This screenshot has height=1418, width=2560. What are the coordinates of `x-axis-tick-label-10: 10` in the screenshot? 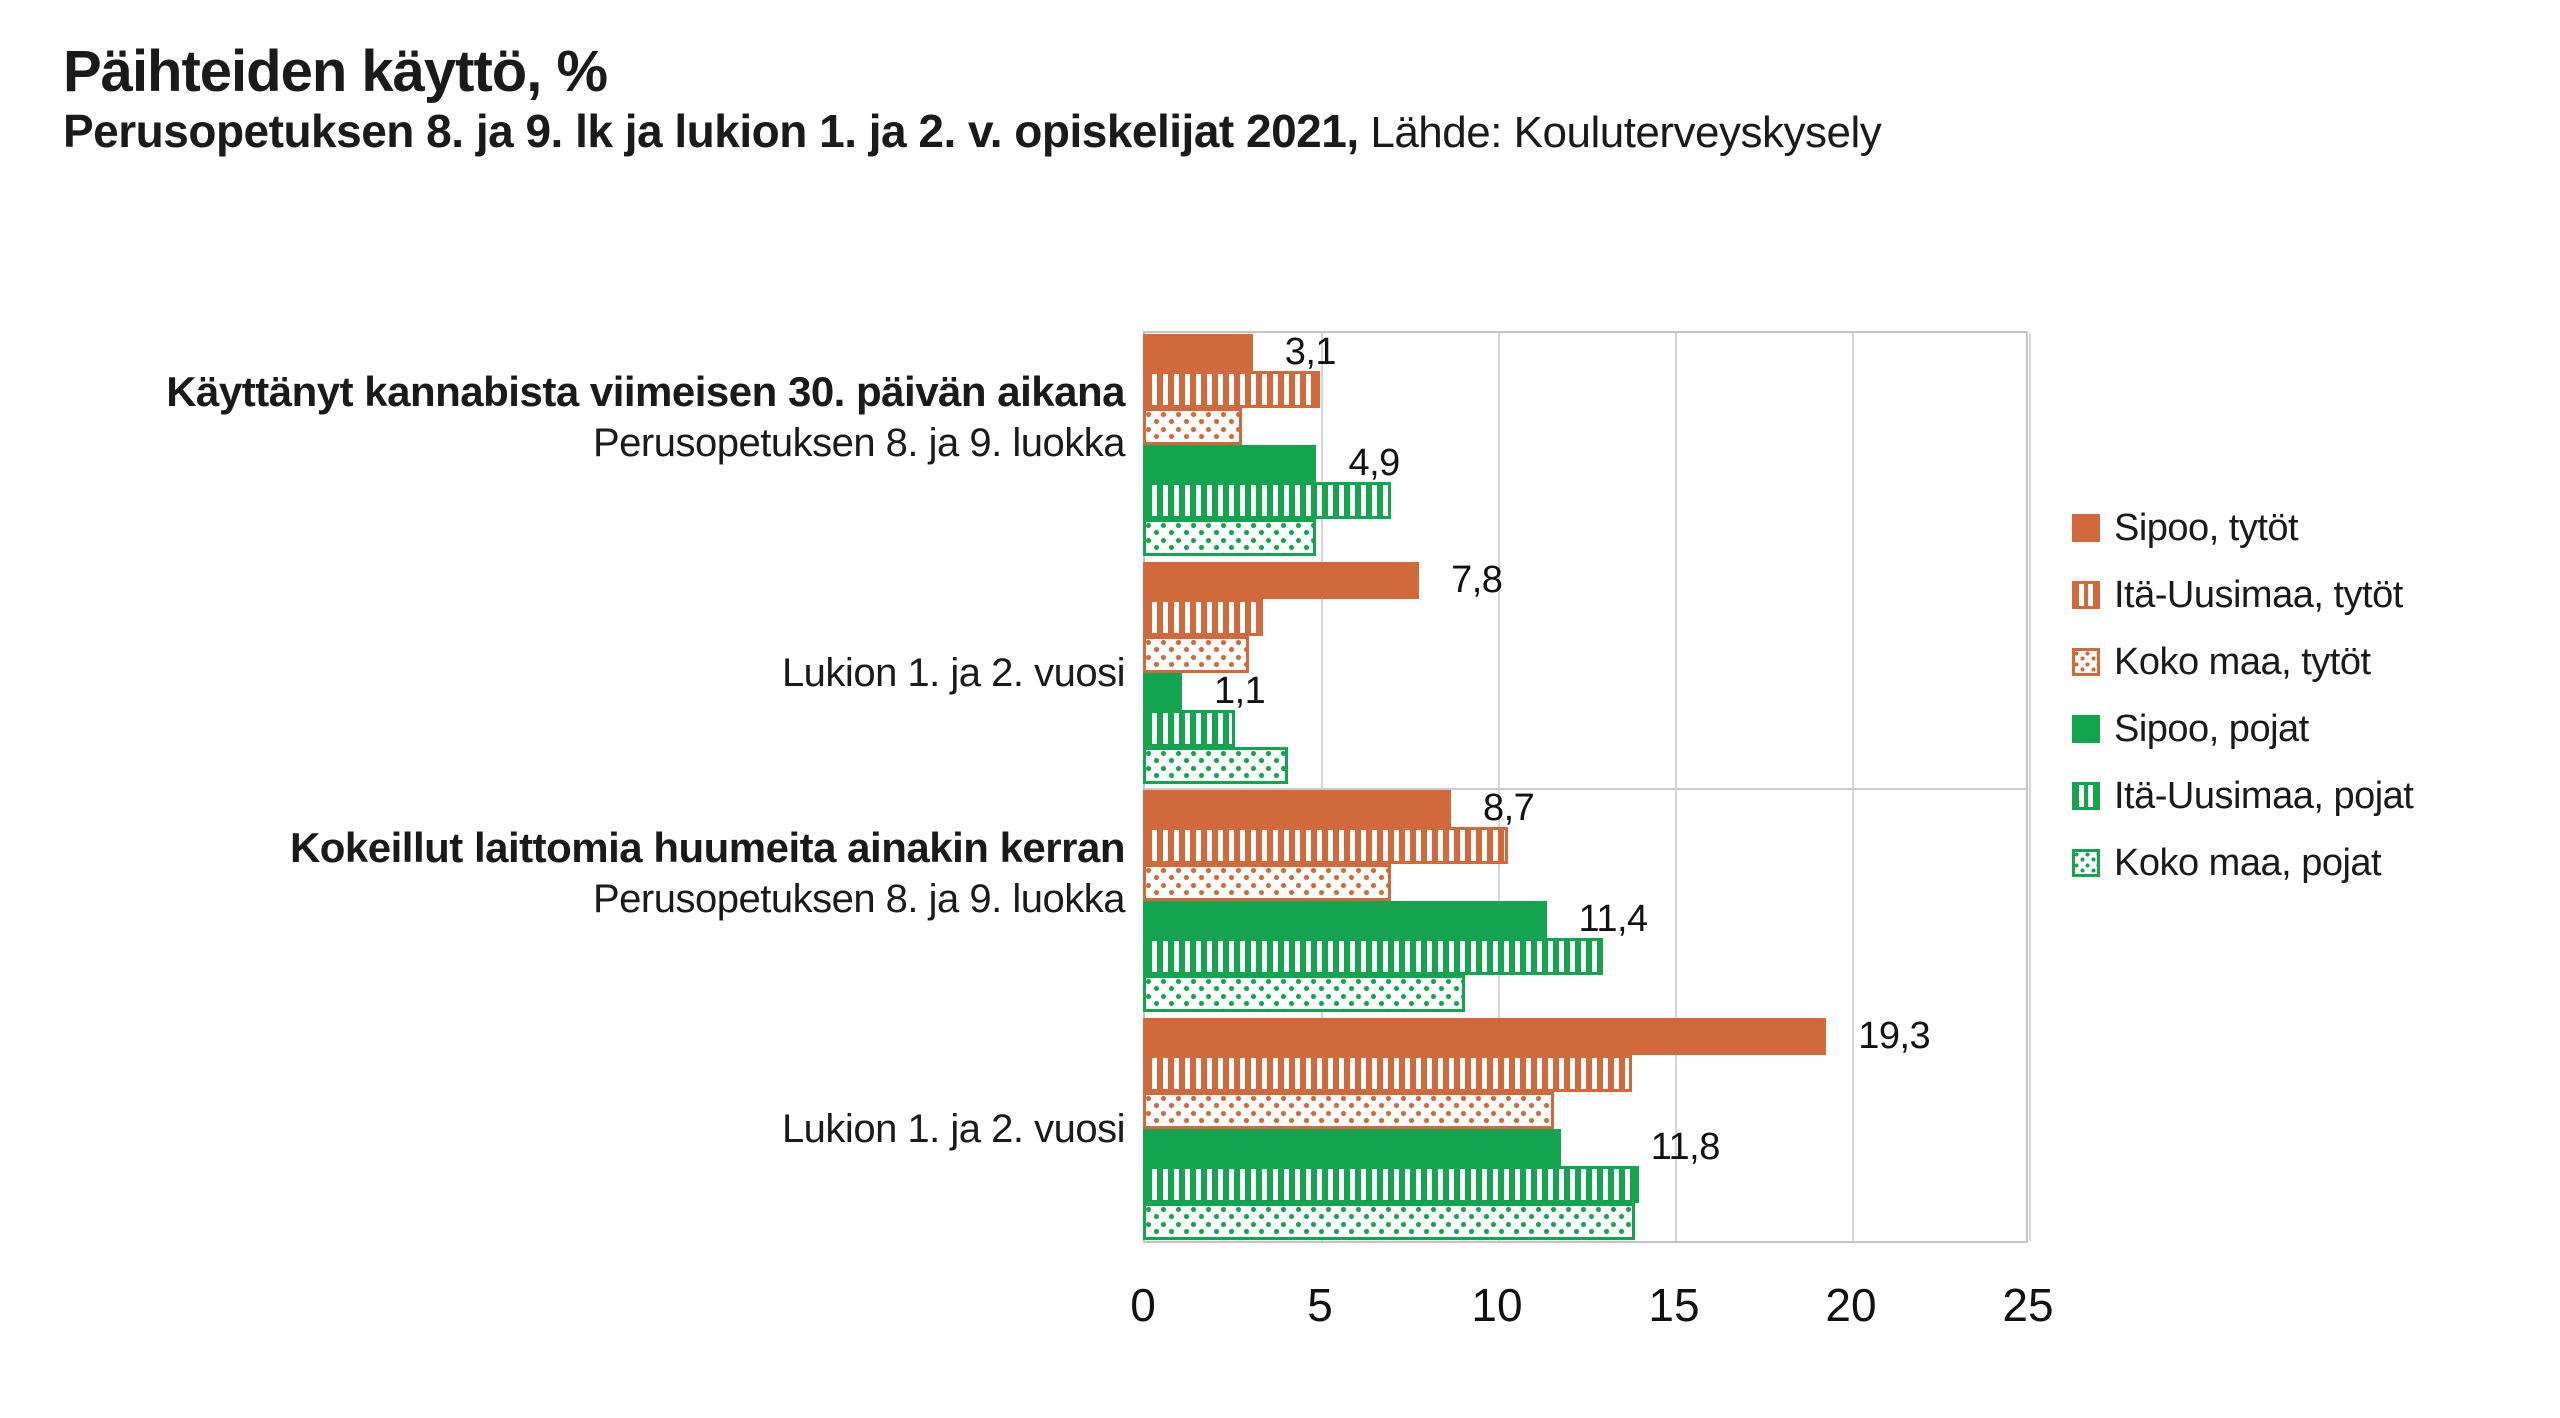 It's located at (1497, 1305).